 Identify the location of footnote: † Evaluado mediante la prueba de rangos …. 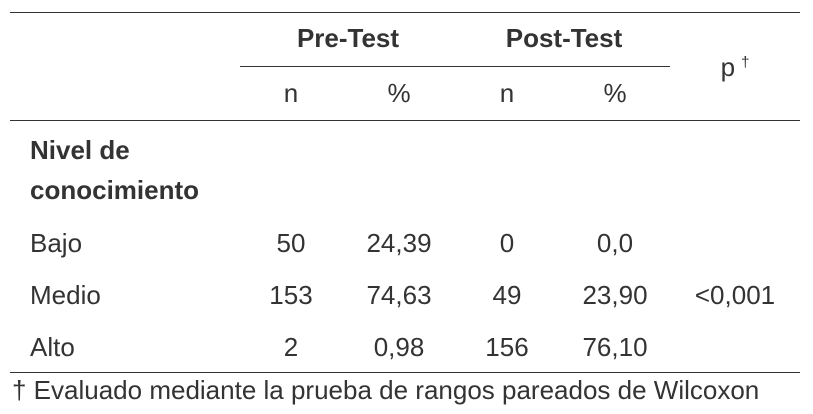
(386, 390).